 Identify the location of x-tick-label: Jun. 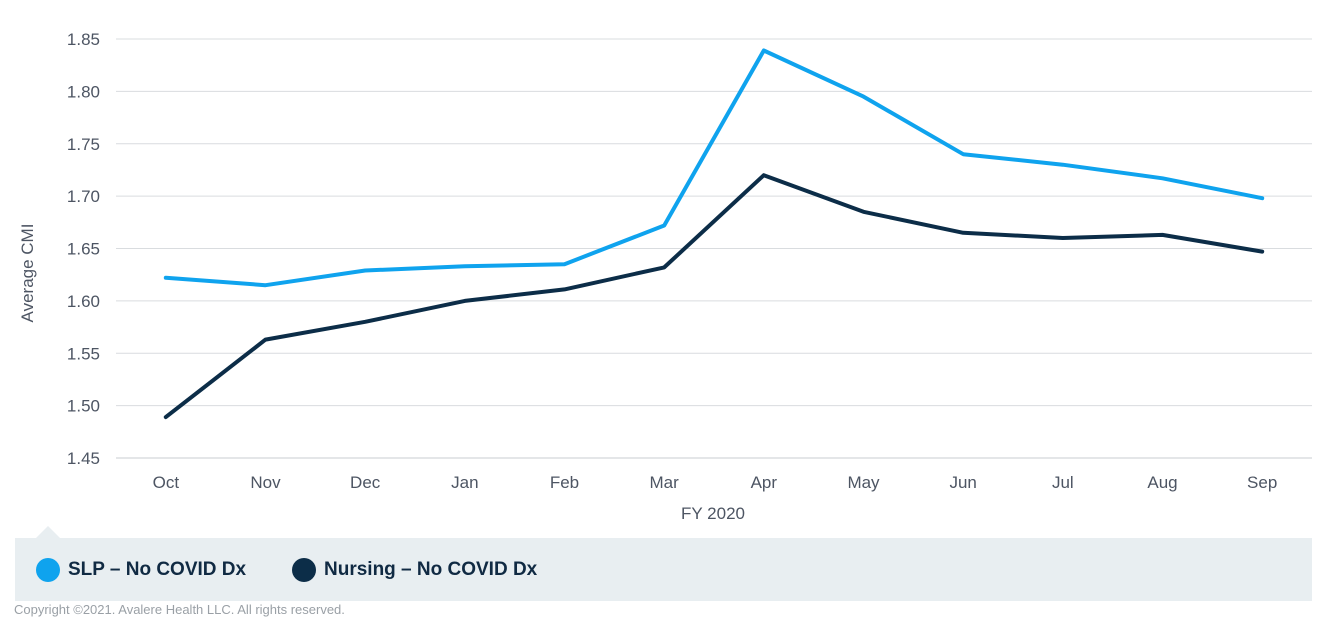
(962, 482).